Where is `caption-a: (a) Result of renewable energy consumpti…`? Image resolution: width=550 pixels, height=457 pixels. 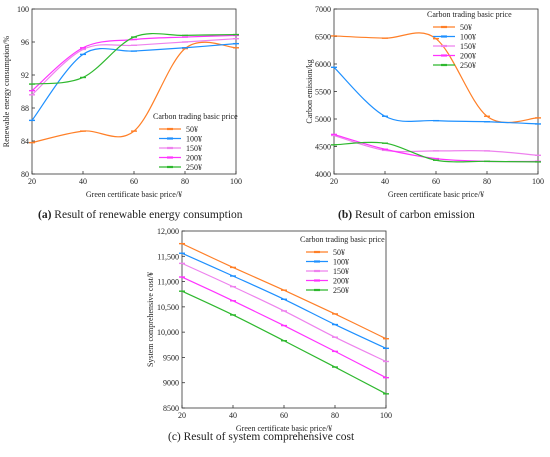 caption-a: (a) Result of renewable energy consumpti… is located at coordinates (140, 215).